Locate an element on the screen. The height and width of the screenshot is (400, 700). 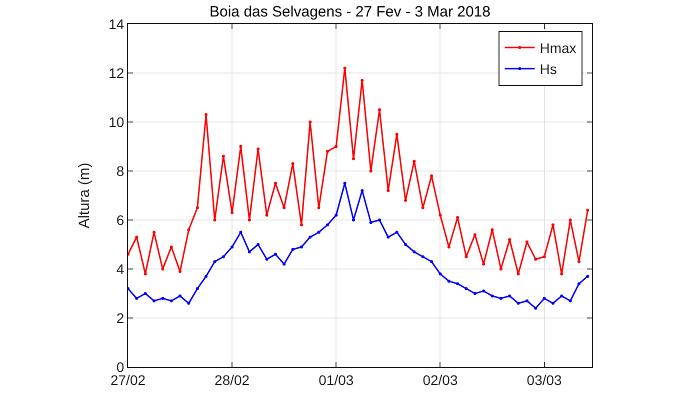
y-tick-label: 8 is located at coordinates (120, 170).